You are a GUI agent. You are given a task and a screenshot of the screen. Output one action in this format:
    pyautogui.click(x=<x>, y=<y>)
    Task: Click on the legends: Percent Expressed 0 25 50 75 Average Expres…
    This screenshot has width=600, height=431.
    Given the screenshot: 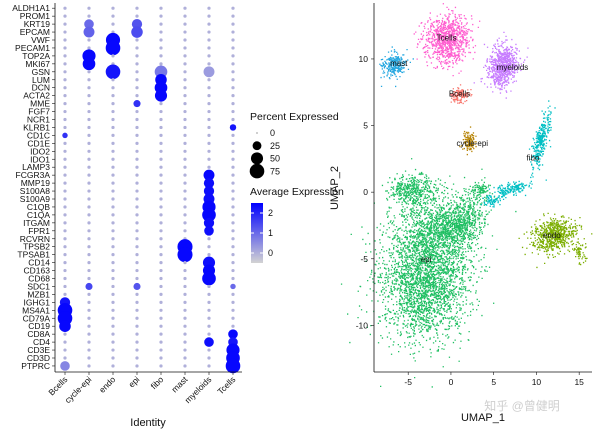 What is the action you would take?
    pyautogui.click(x=296, y=187)
    